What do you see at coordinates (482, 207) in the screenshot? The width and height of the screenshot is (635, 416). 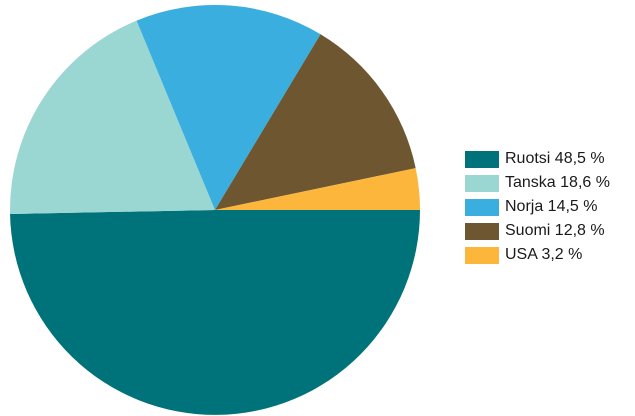 I see `legend-swatch-norja` at bounding box center [482, 207].